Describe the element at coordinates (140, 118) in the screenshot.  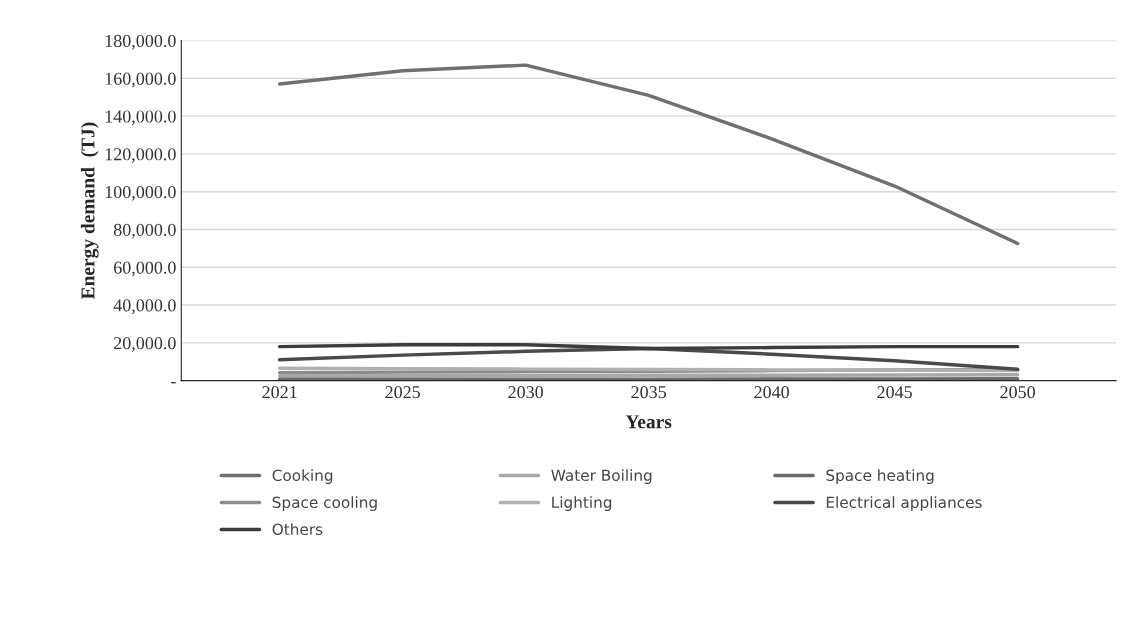
I see `y-tick-label: 140,000.0` at that location.